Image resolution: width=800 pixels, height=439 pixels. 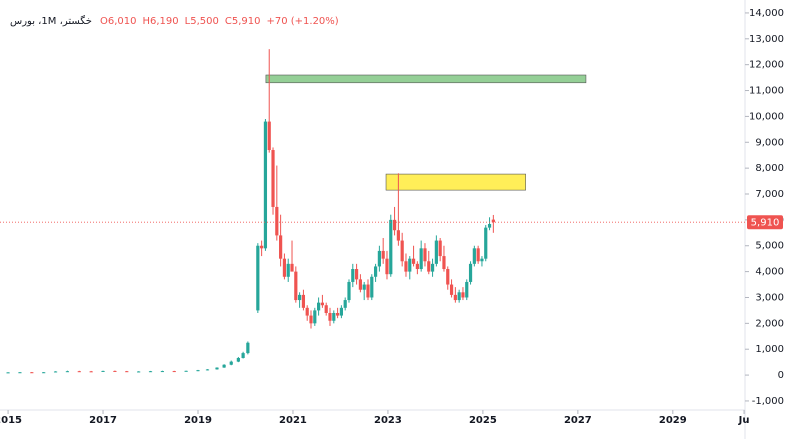 What do you see at coordinates (160, 21) in the screenshot?
I see `ohlc-label: H6,190` at bounding box center [160, 21].